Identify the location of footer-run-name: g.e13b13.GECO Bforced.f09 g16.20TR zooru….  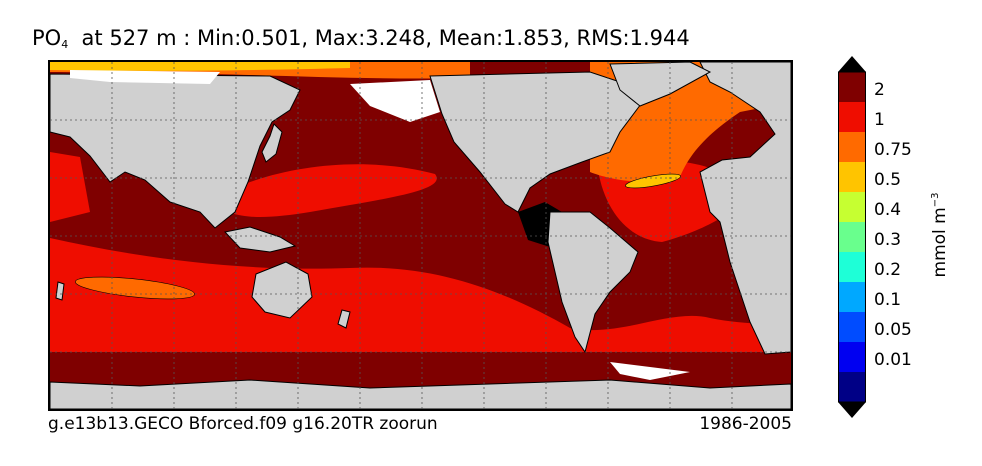
(243, 424).